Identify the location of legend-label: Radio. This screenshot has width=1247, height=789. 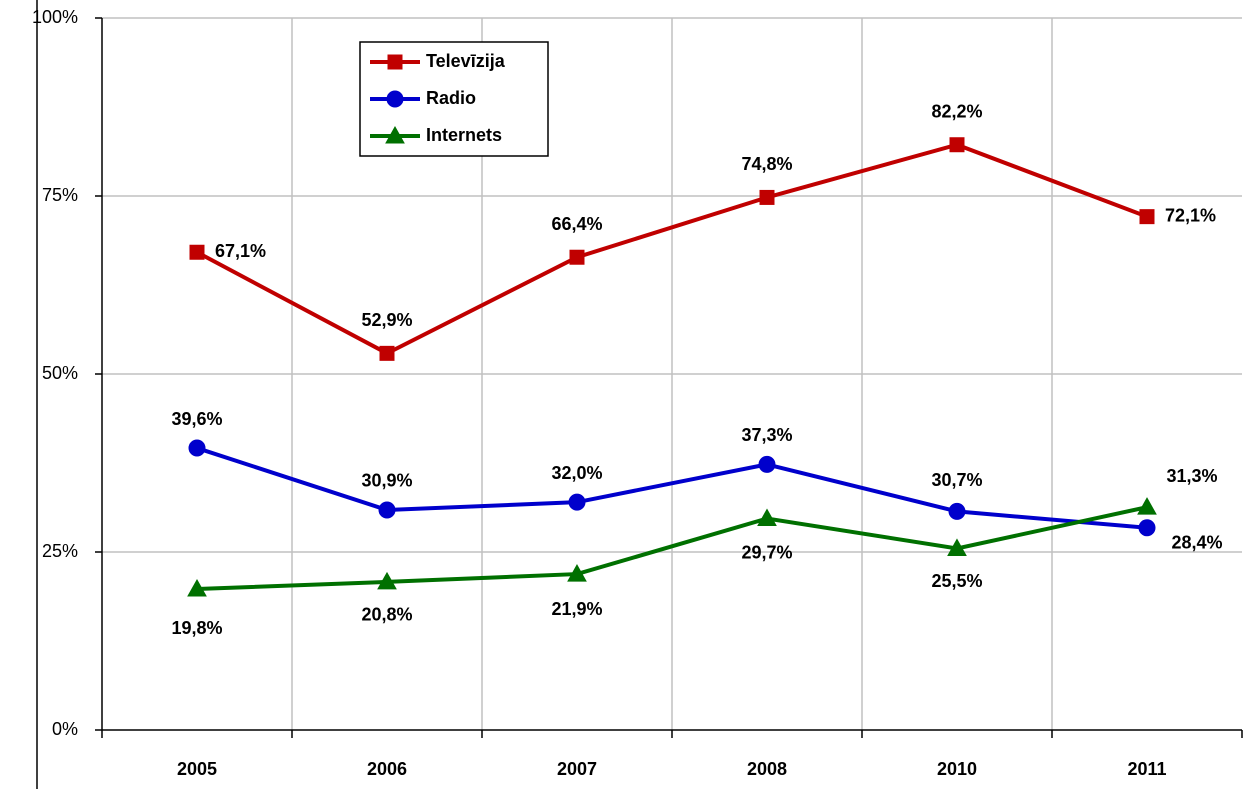
(451, 98).